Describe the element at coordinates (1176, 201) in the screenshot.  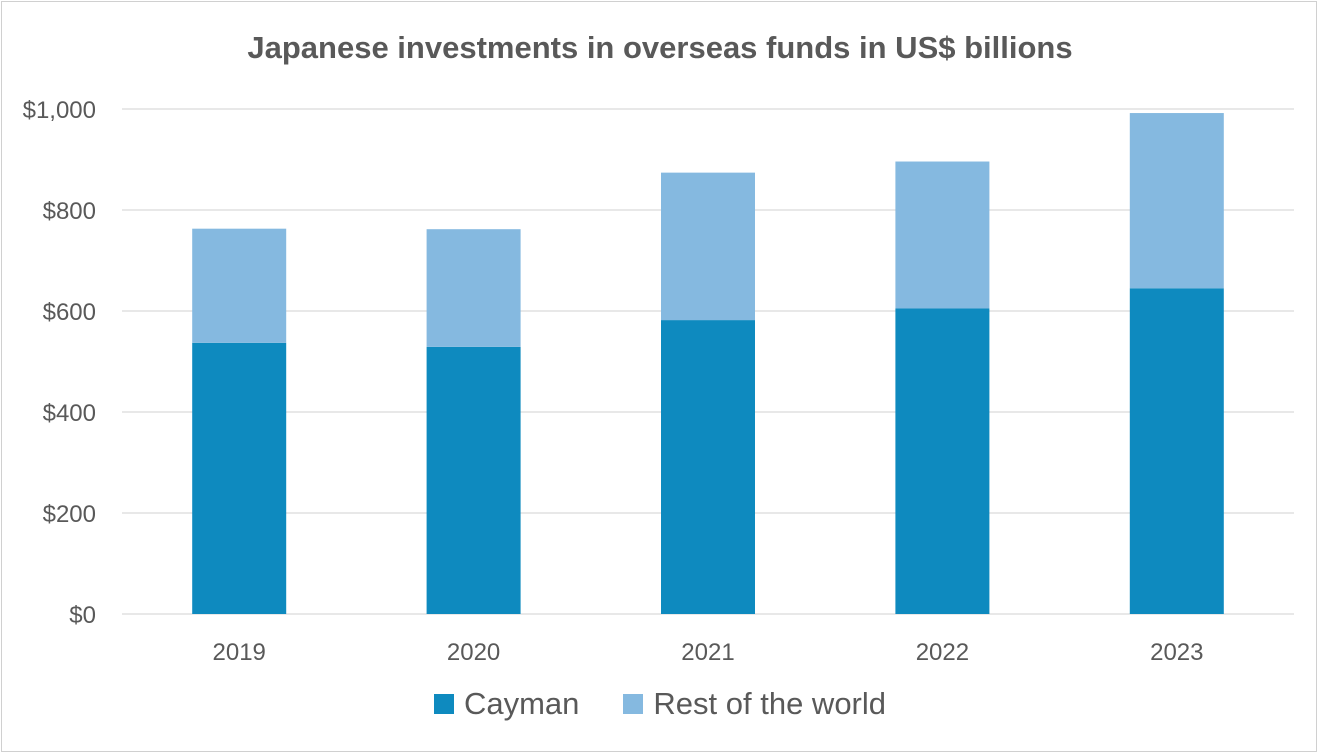
I see `bar-rest-of-world-2023` at that location.